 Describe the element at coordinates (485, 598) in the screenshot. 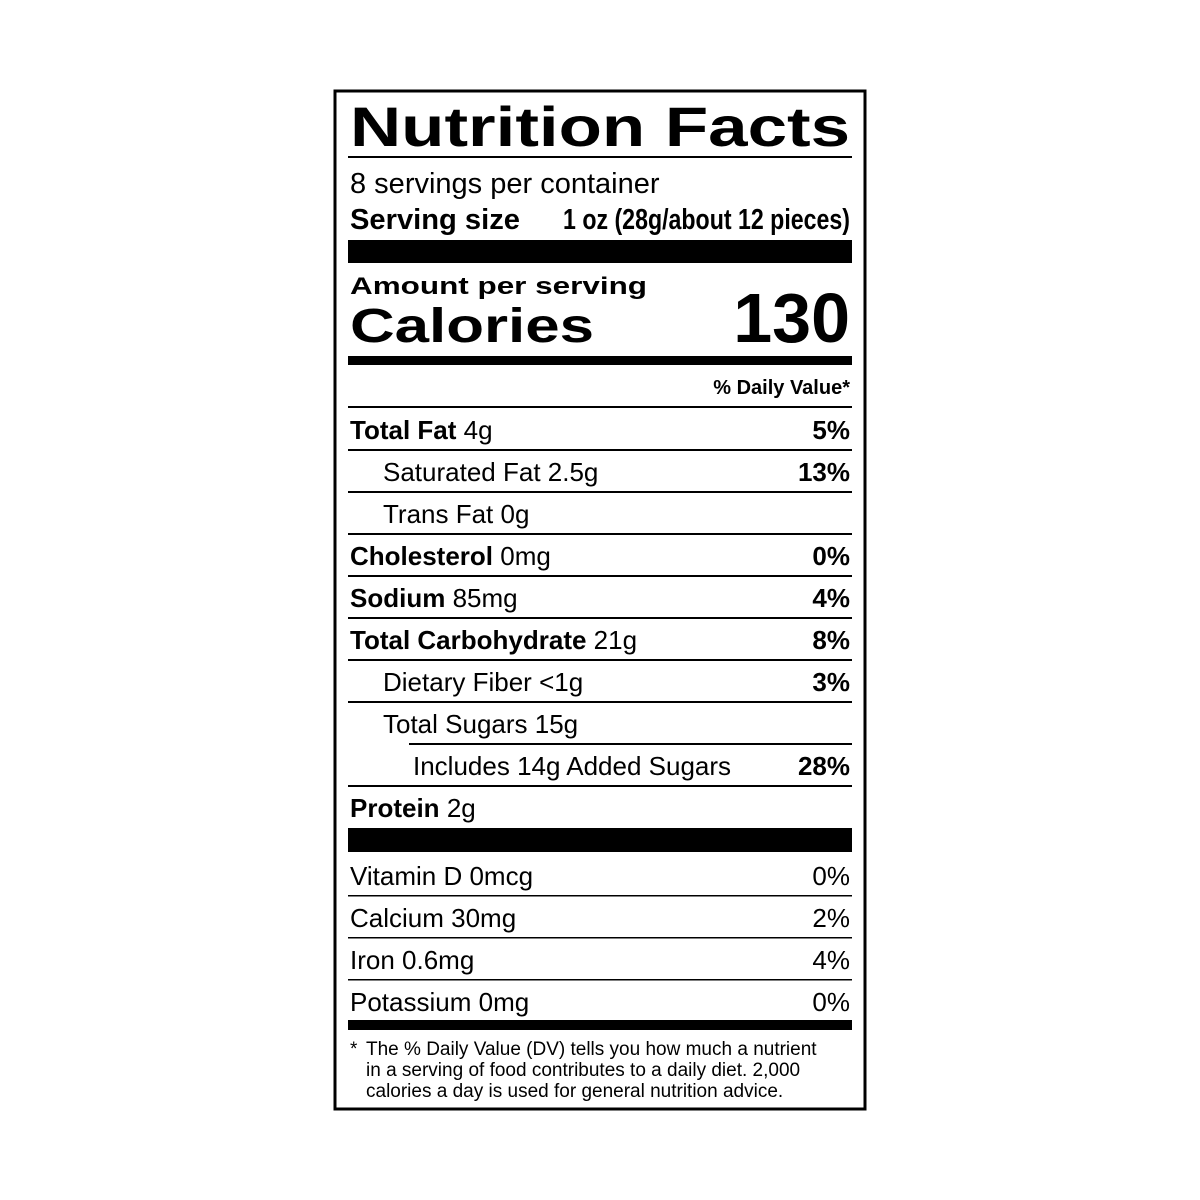

I see `nutrient-amount: 85mg` at that location.